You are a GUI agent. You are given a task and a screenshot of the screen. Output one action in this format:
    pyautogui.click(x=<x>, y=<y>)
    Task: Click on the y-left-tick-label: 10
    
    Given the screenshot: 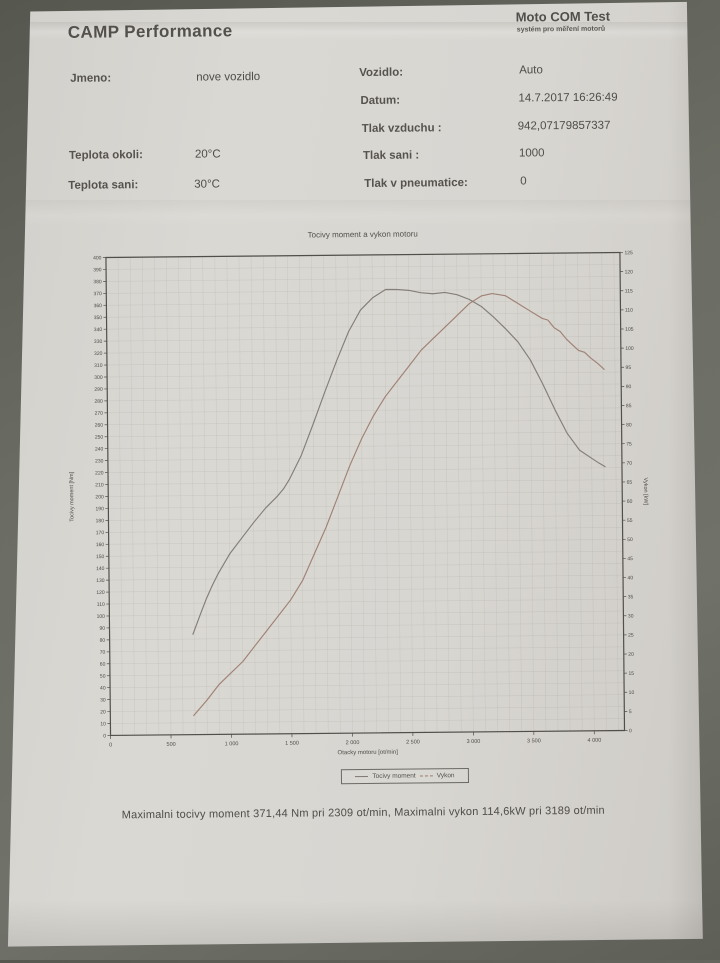 What is the action you would take?
    pyautogui.click(x=103, y=724)
    